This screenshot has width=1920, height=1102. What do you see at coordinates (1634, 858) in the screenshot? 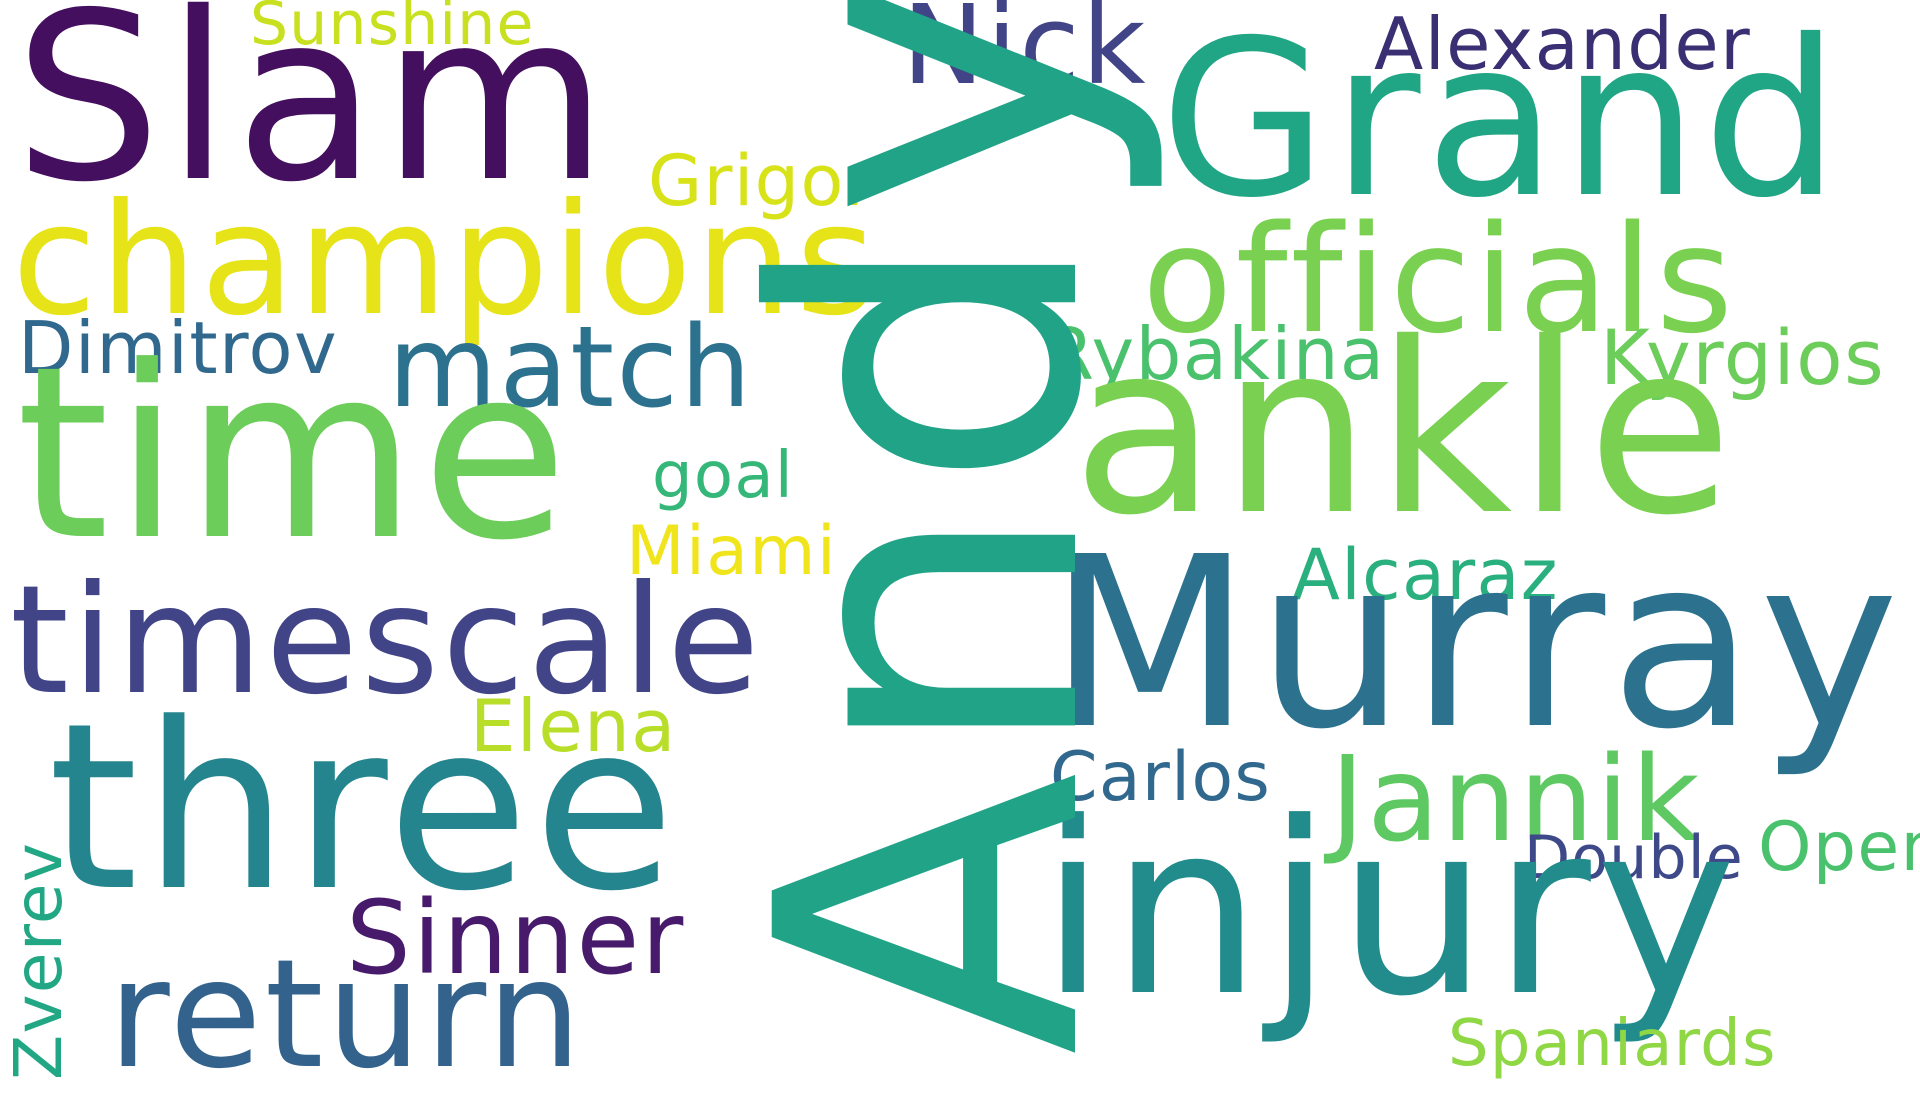
I see `word-double: Double` at bounding box center [1634, 858].